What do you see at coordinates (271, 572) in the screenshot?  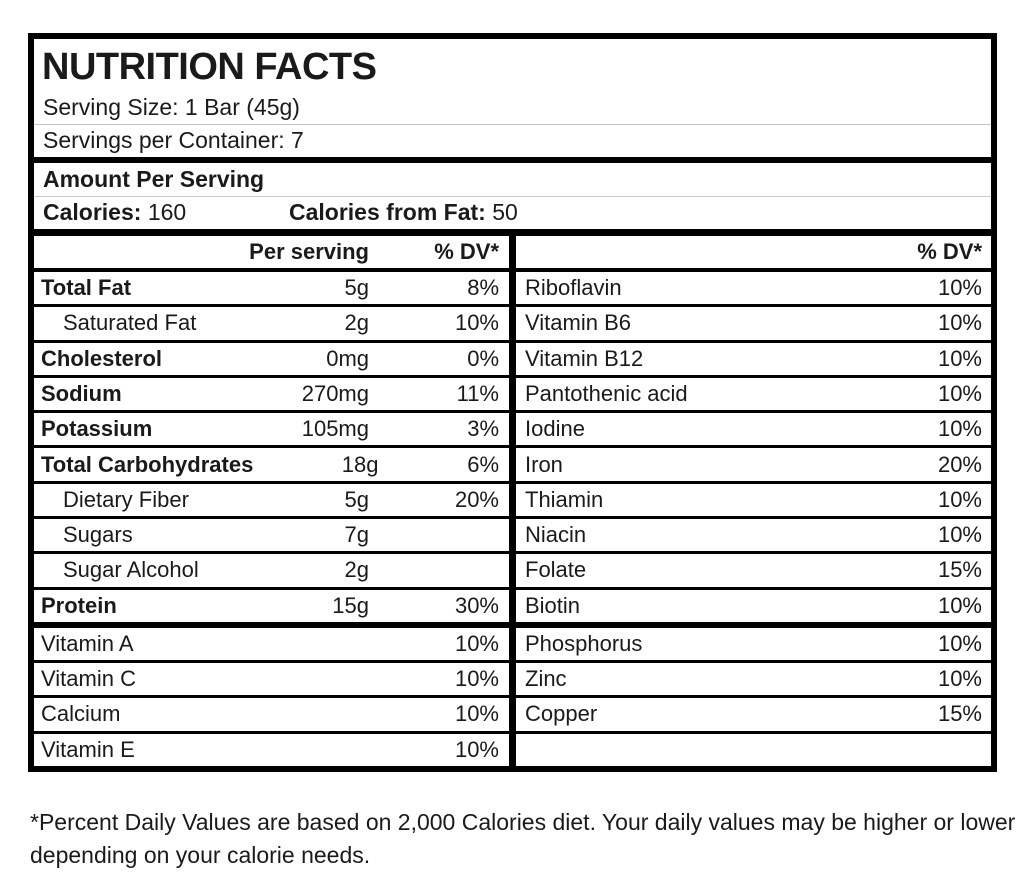 I see `table-row: Sugar Alcohol 2g` at bounding box center [271, 572].